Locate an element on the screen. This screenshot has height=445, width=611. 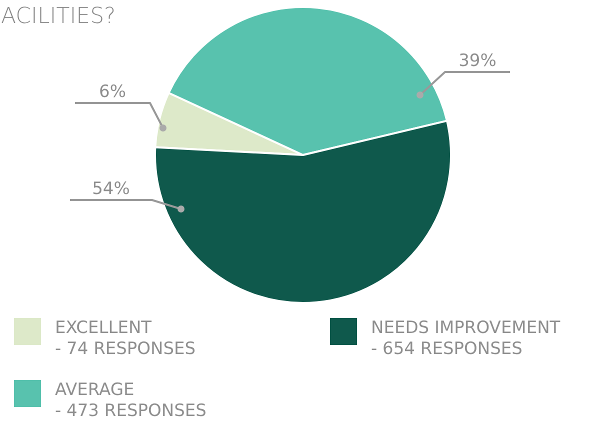
data-label: 6% is located at coordinates (112, 92).